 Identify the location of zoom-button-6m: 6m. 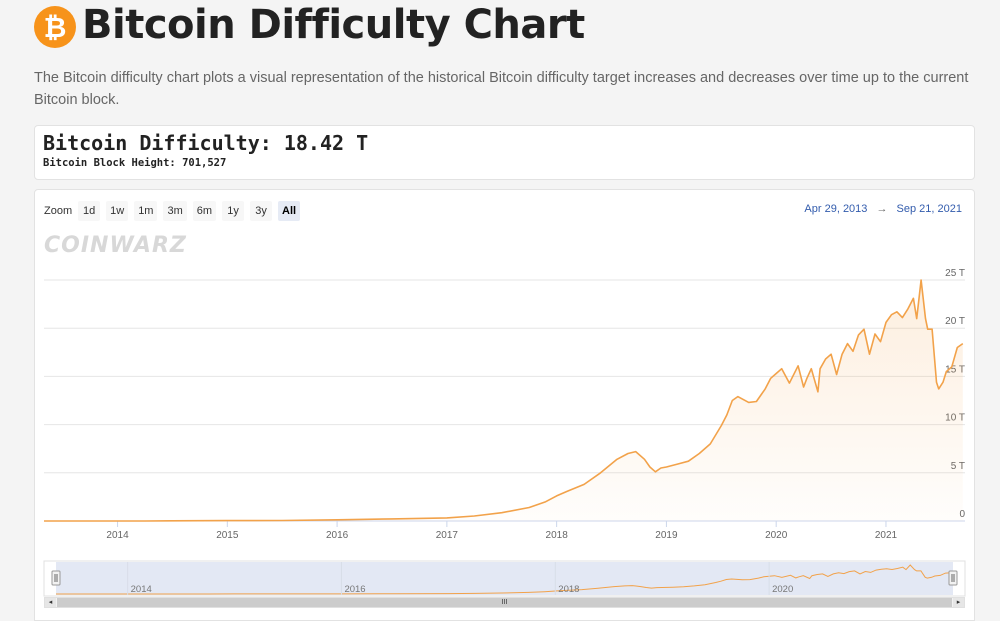
(204, 211).